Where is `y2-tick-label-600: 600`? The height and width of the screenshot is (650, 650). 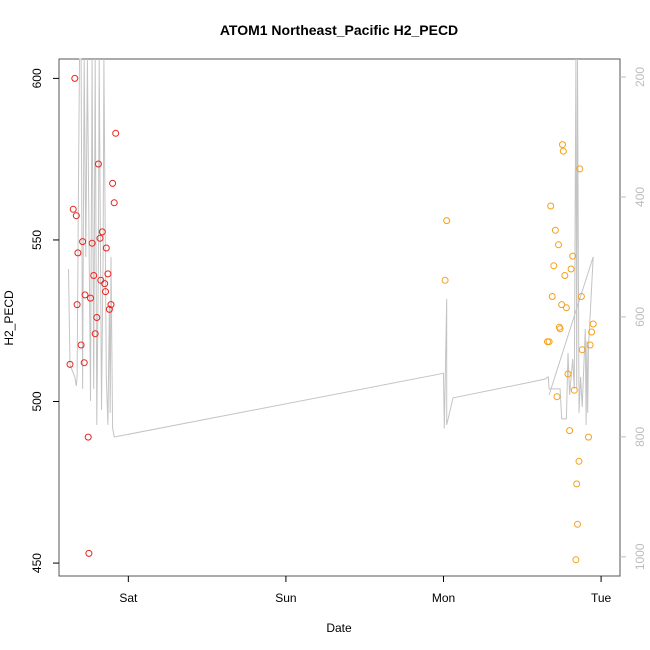
y2-tick-label-600: 600 is located at coordinates (640, 317).